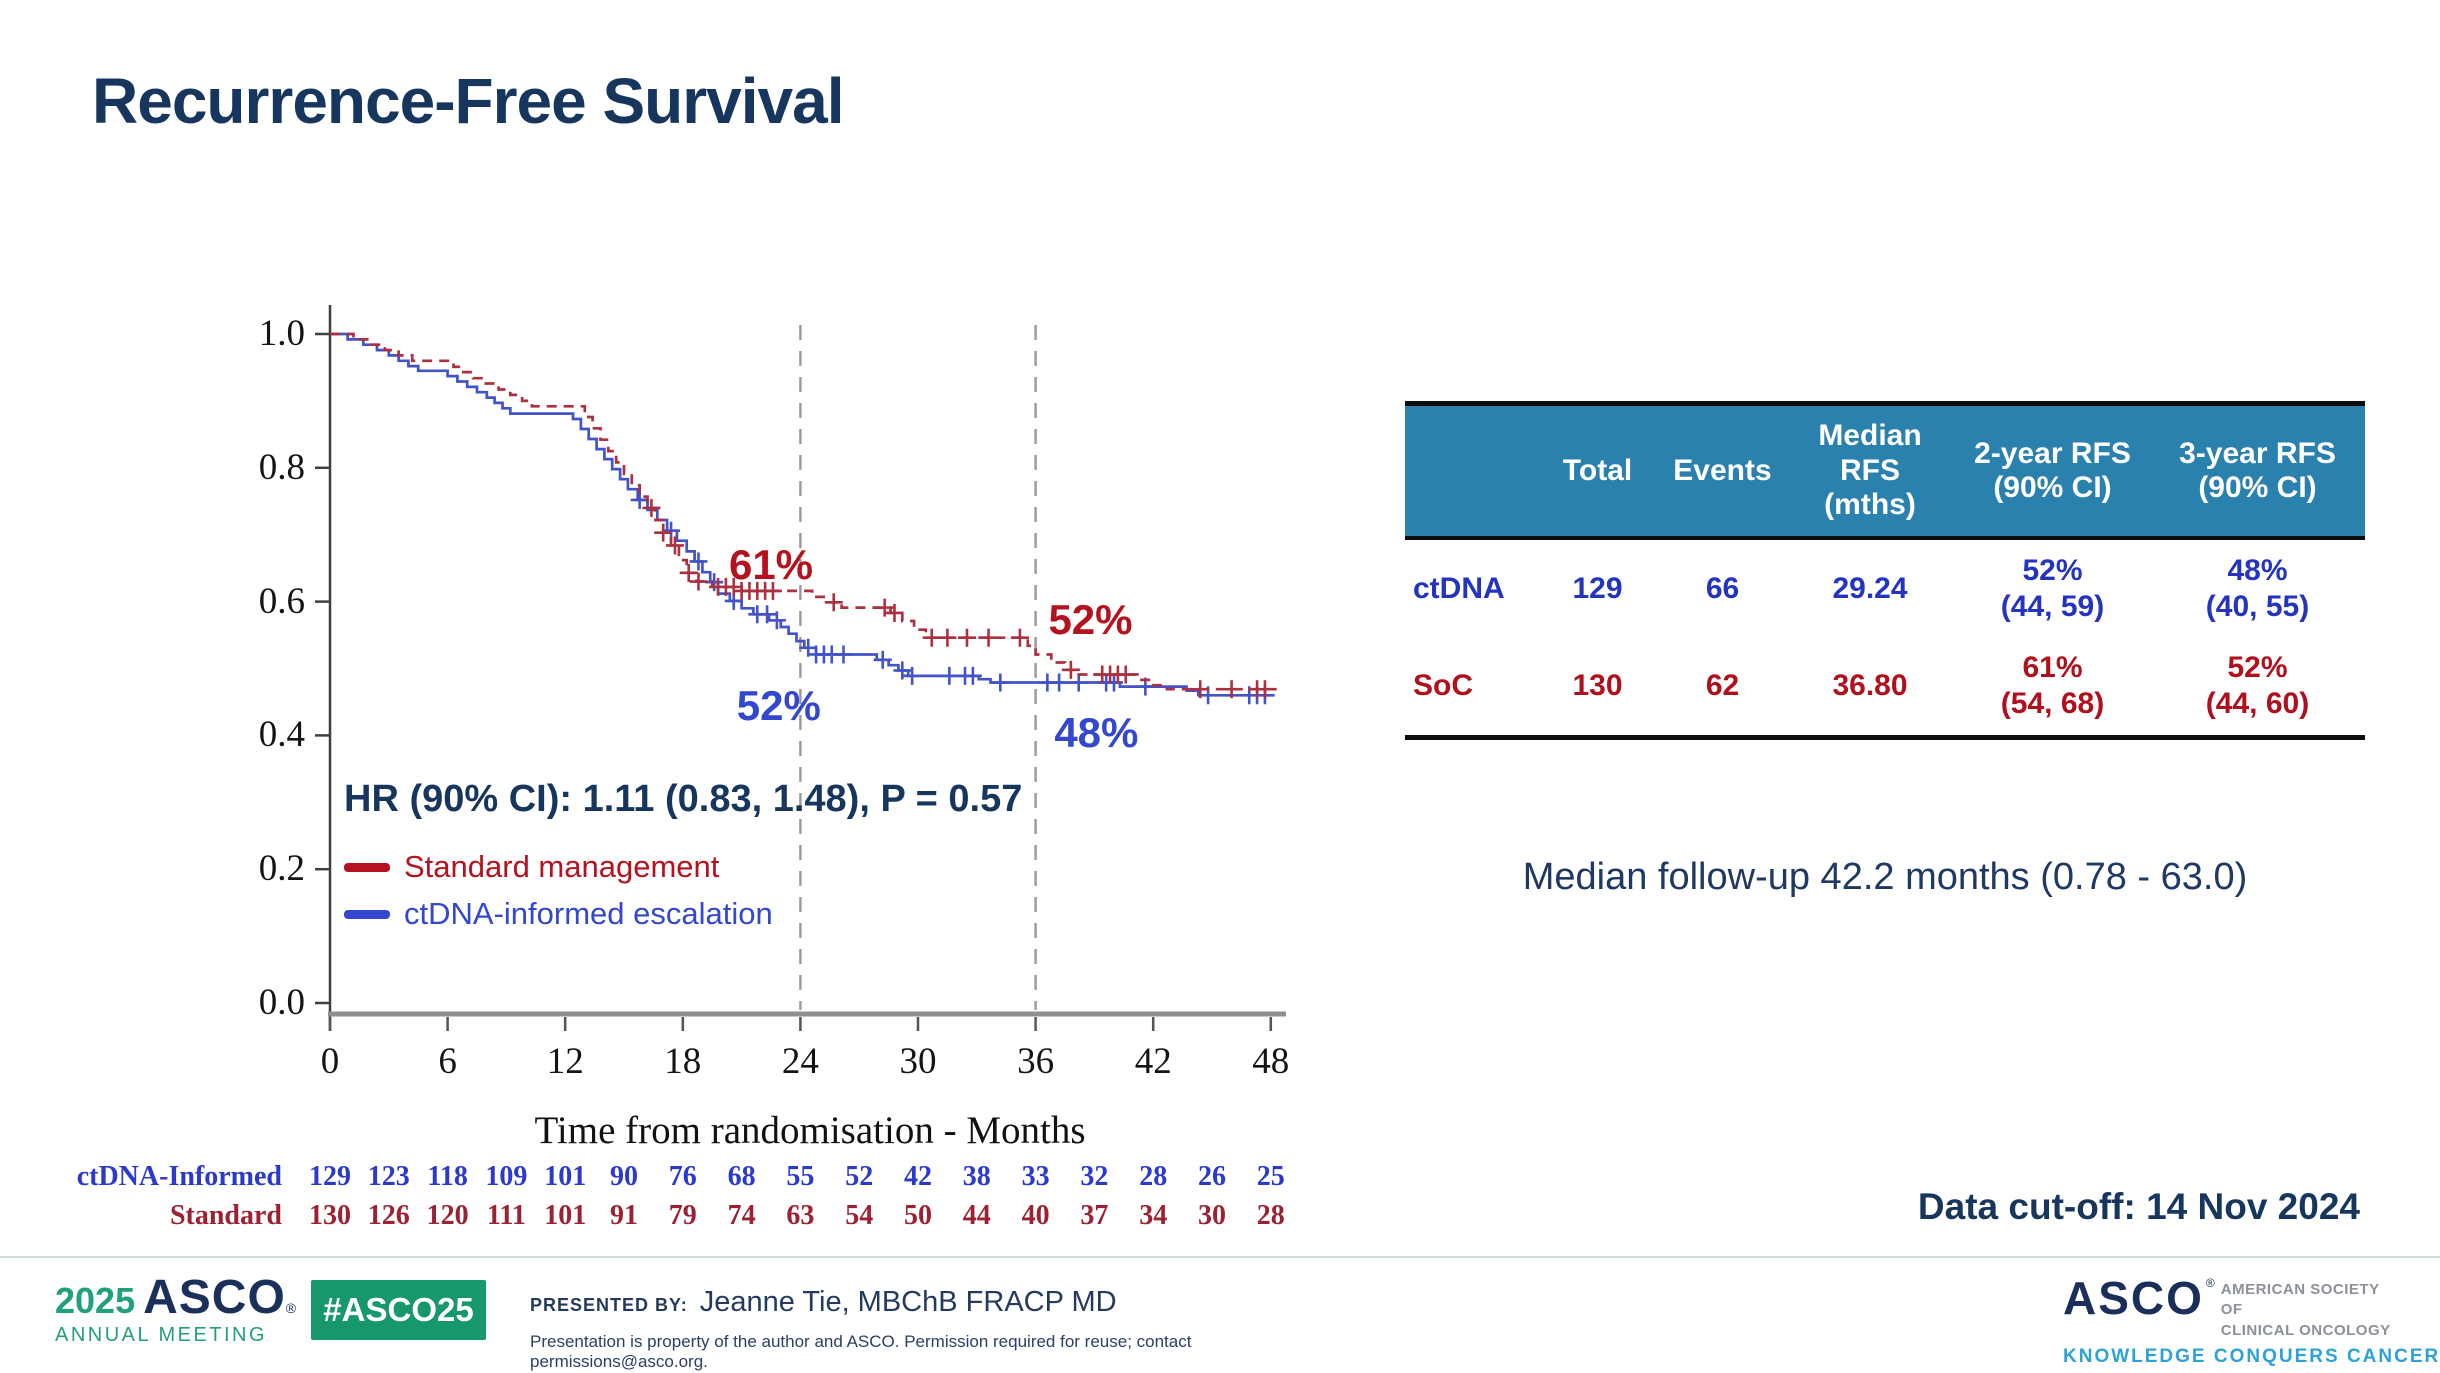 The image size is (2440, 1373). I want to click on risk-count: 38, so click(976, 1176).